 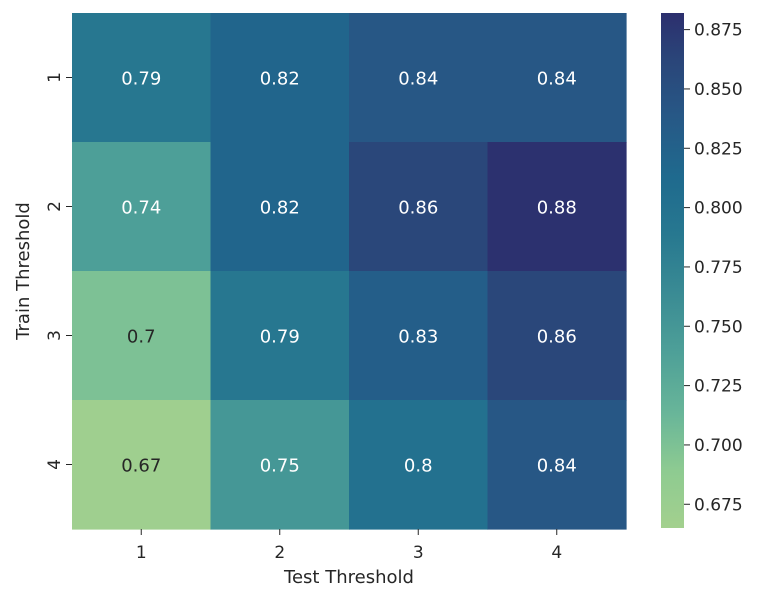 I want to click on cell-value-label: 0.67, so click(x=141, y=466).